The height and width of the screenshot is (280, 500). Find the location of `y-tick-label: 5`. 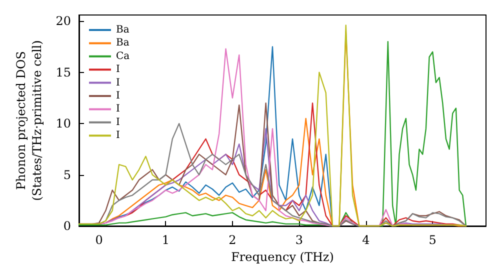

y-tick-label: 5 is located at coordinates (67, 175).